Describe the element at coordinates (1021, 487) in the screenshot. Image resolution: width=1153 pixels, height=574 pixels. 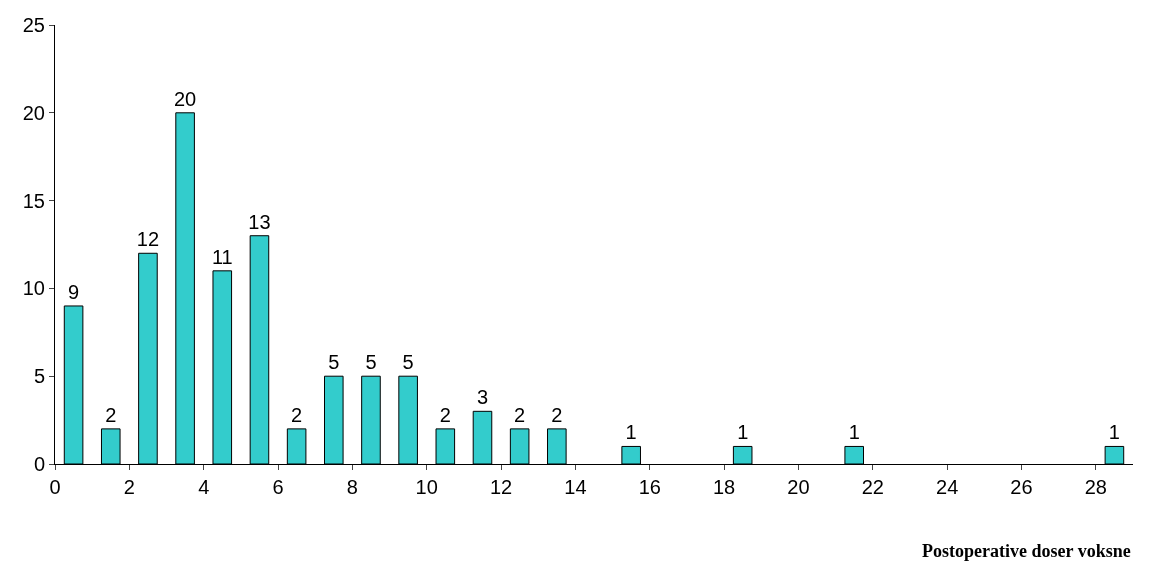
I see `x-tick-label: 26` at that location.